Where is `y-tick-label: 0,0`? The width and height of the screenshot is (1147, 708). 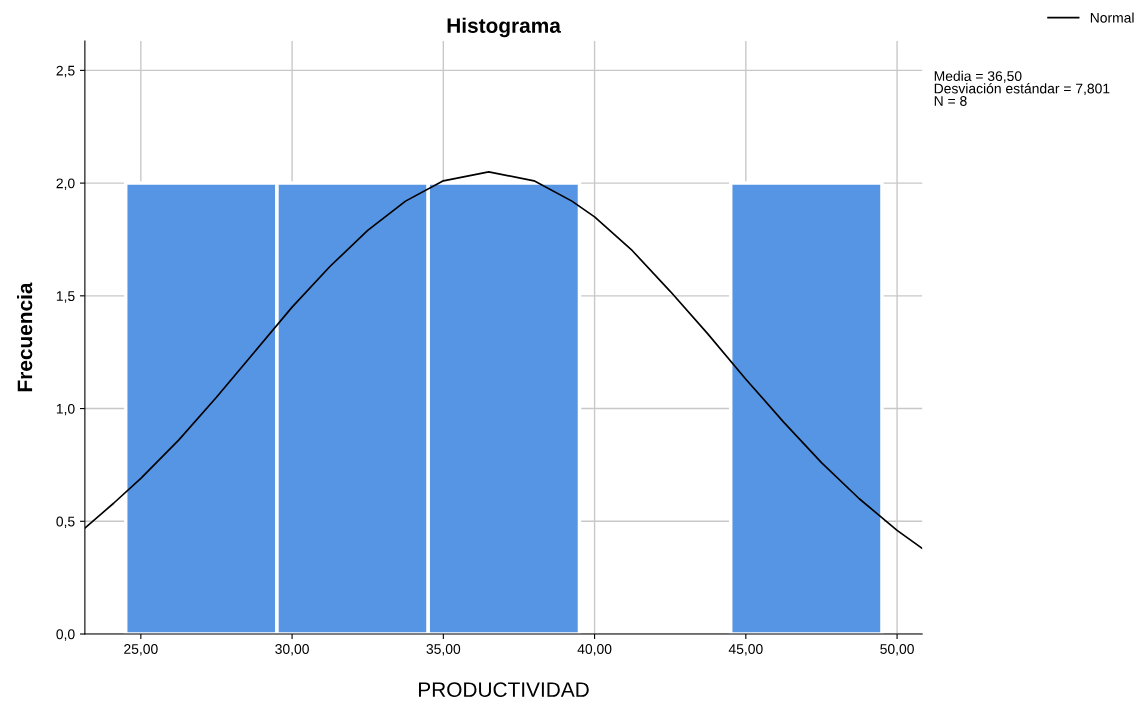
y-tick-label: 0,0 is located at coordinates (65, 635).